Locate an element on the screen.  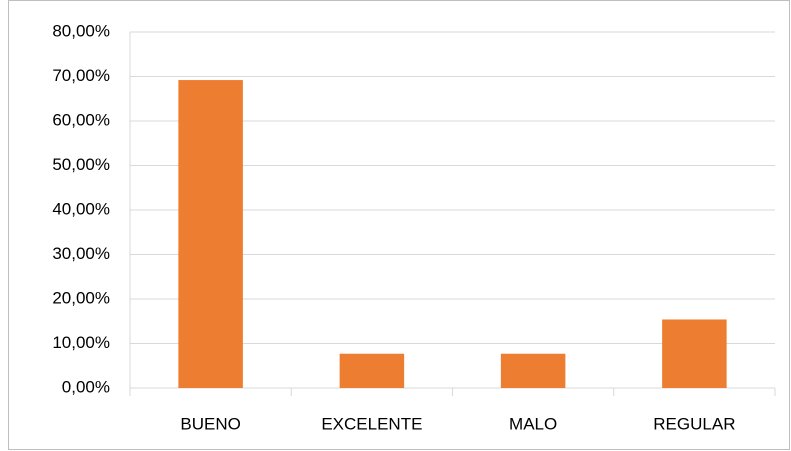
y-tick-label: 80,00% is located at coordinates (81, 30).